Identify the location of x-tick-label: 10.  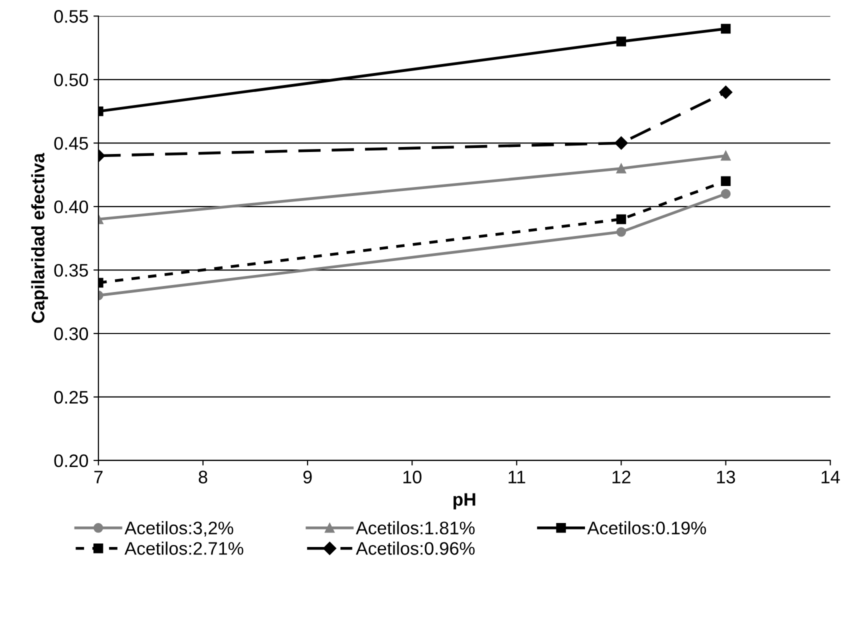
(412, 477).